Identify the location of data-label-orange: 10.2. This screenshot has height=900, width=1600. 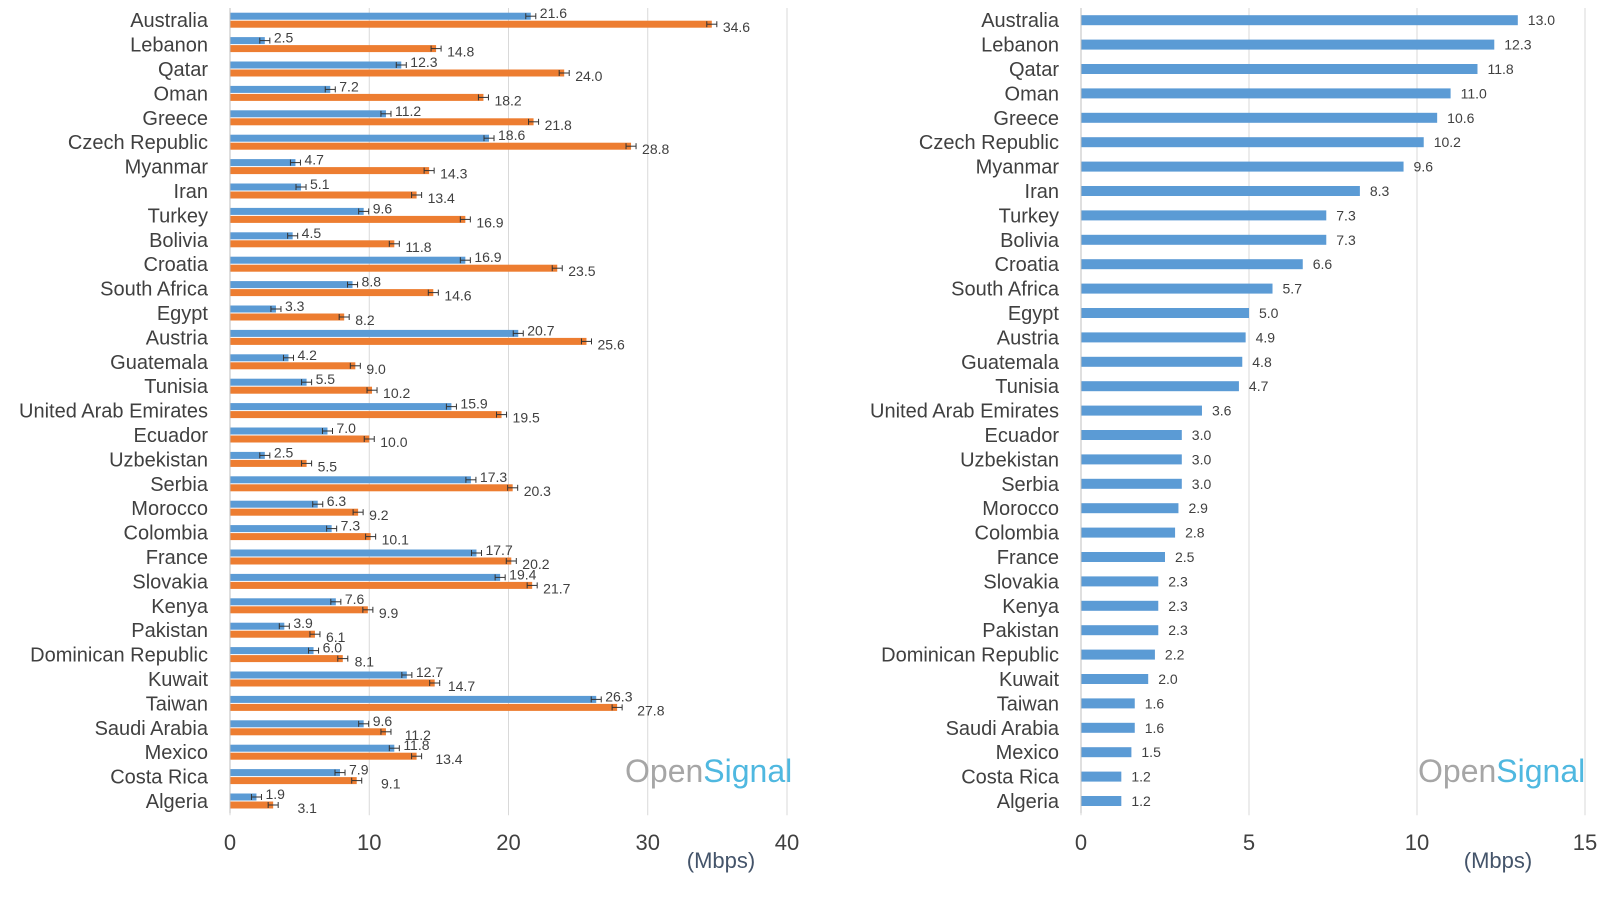
(396, 393).